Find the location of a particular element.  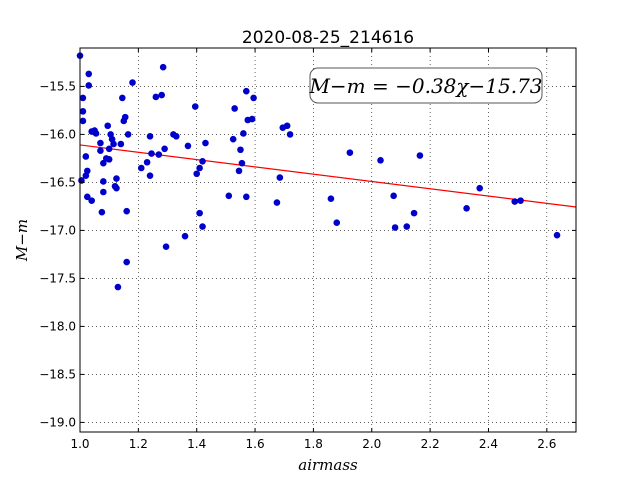

y-tick-label: −16.5 is located at coordinates (57, 182).